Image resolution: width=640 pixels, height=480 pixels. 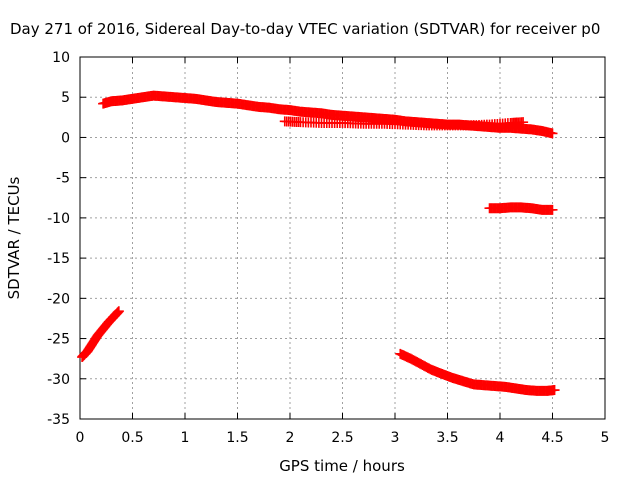 What do you see at coordinates (342, 438) in the screenshot?
I see `x-tick-label: 2.5` at bounding box center [342, 438].